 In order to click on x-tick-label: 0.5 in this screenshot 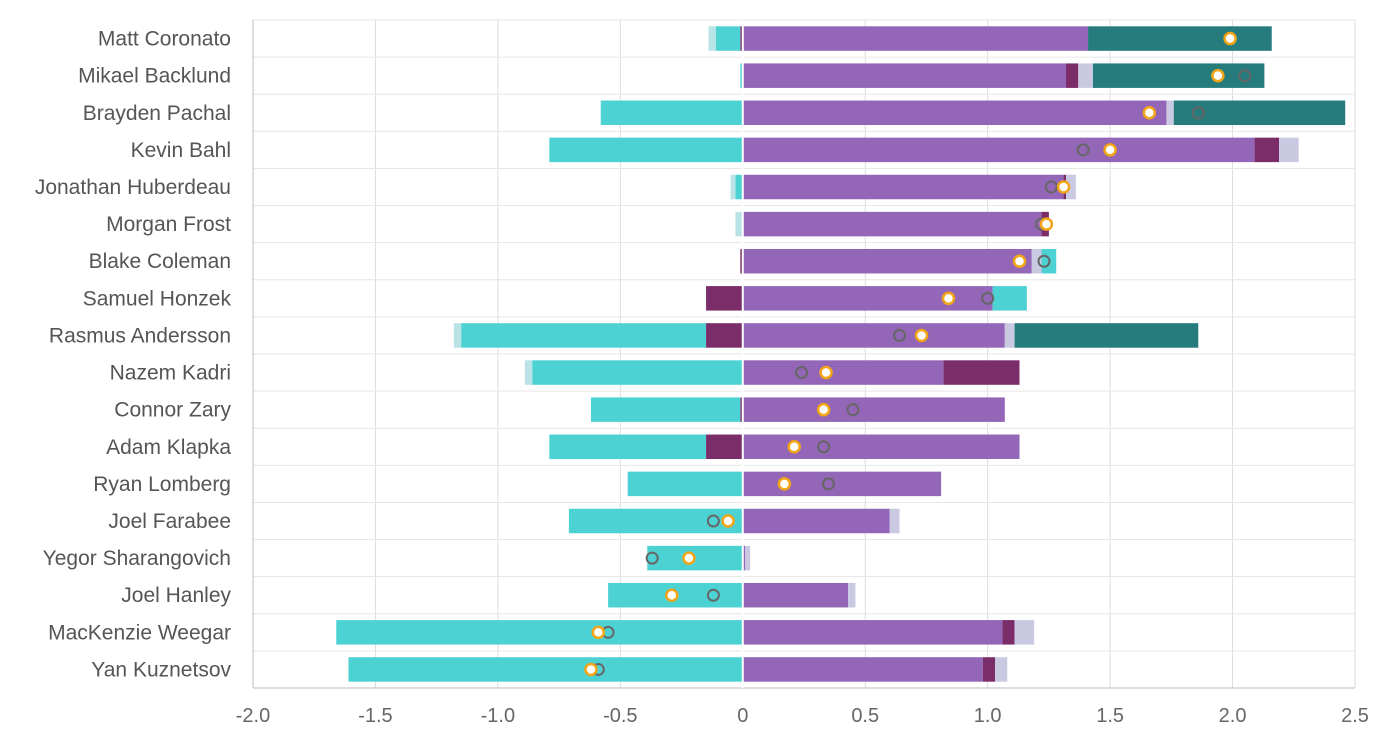, I will do `click(865, 716)`.